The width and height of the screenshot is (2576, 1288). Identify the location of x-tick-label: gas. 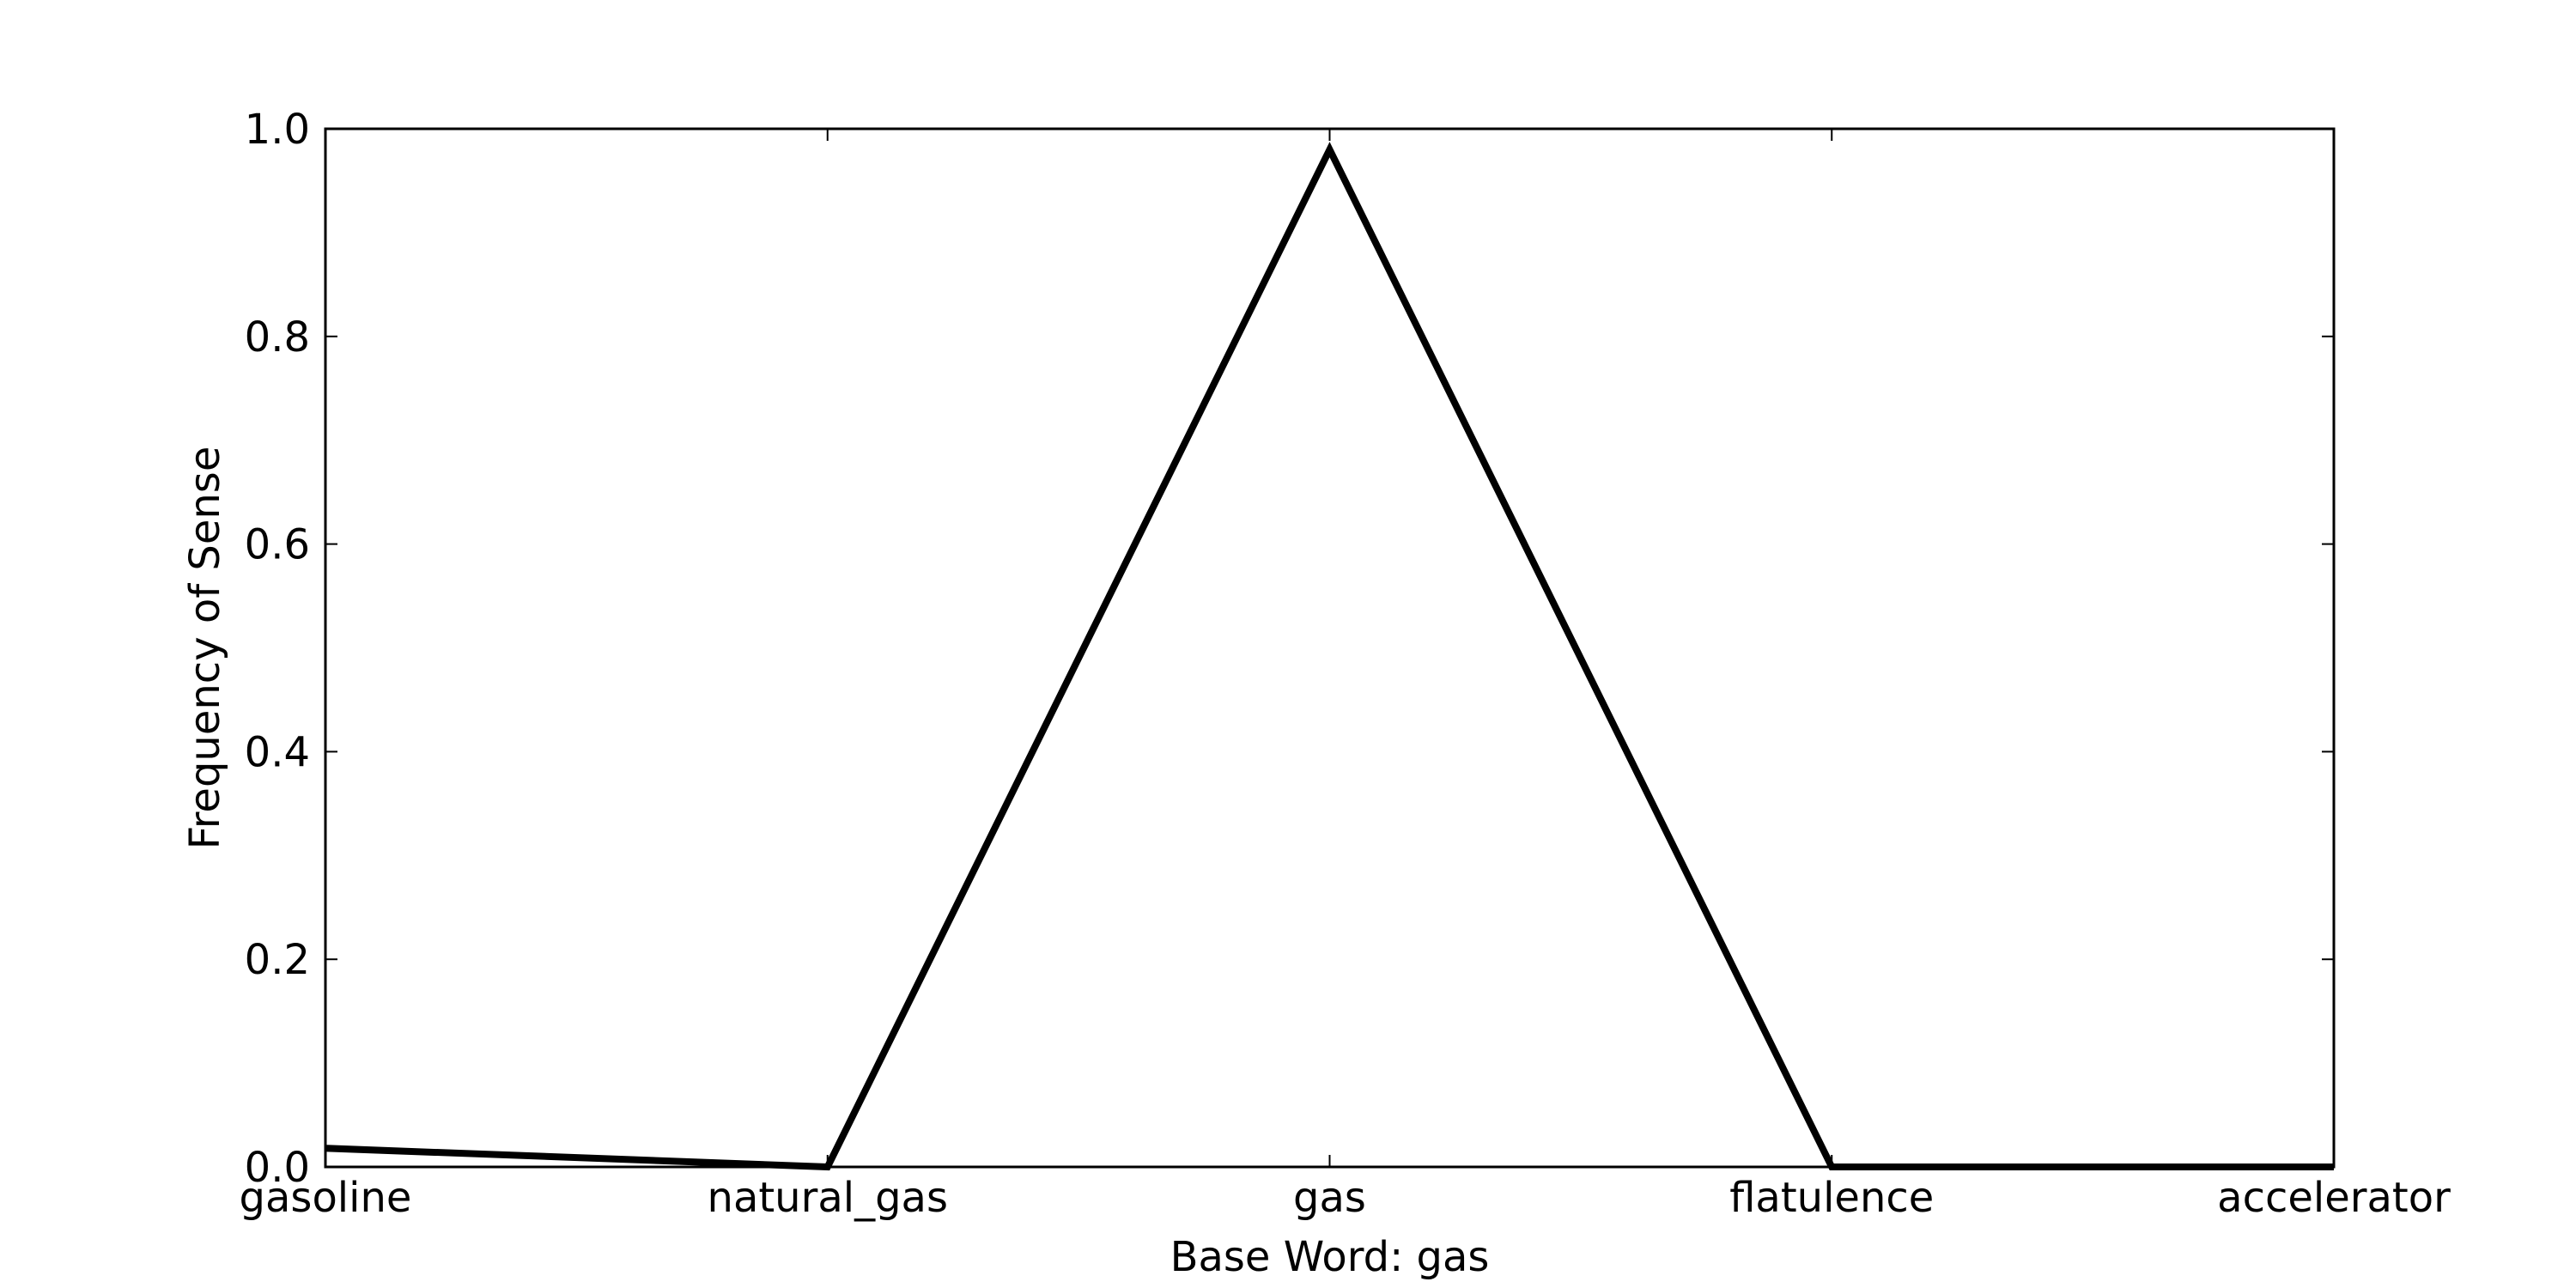
(1330, 1198).